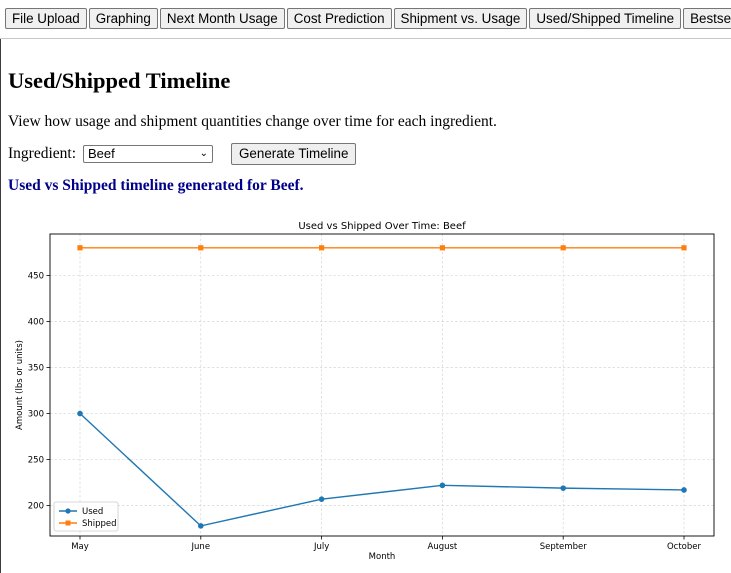 This screenshot has height=573, width=731. I want to click on y-tick-label: 350, so click(36, 369).